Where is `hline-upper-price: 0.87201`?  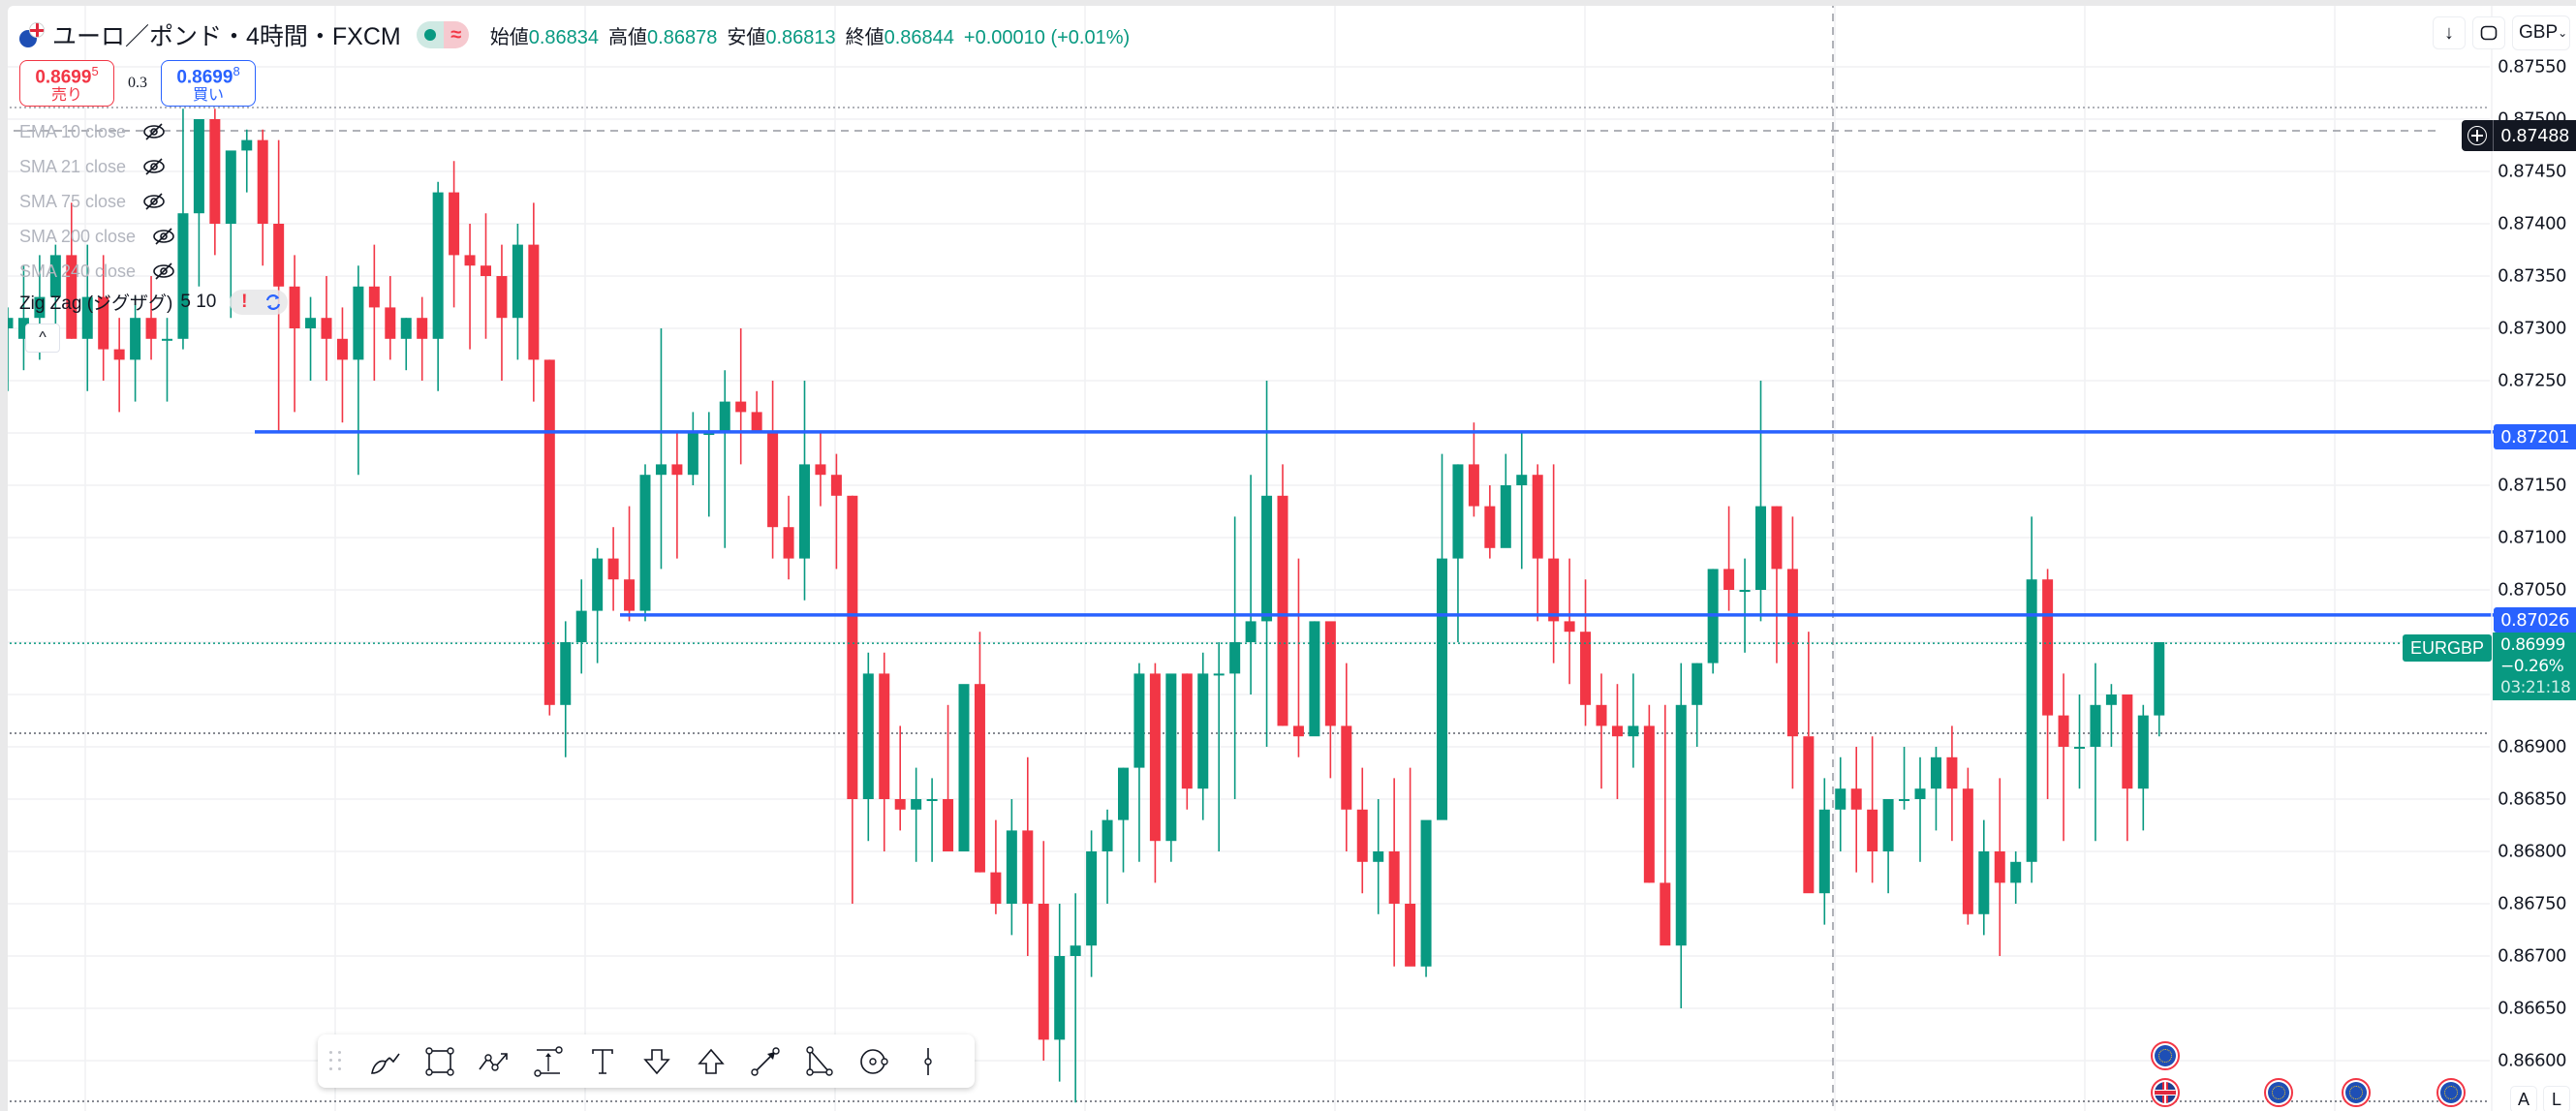 hline-upper-price: 0.87201 is located at coordinates (2534, 436).